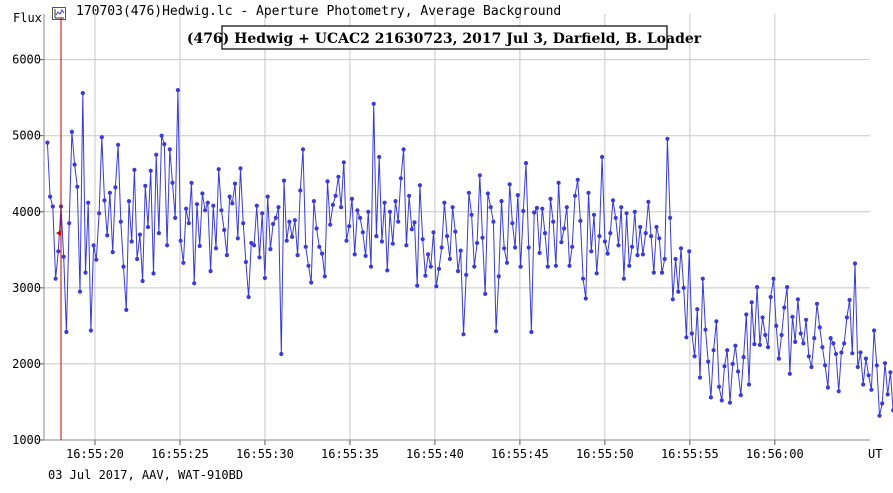  I want to click on light-curve-chart-icon, so click(59, 12).